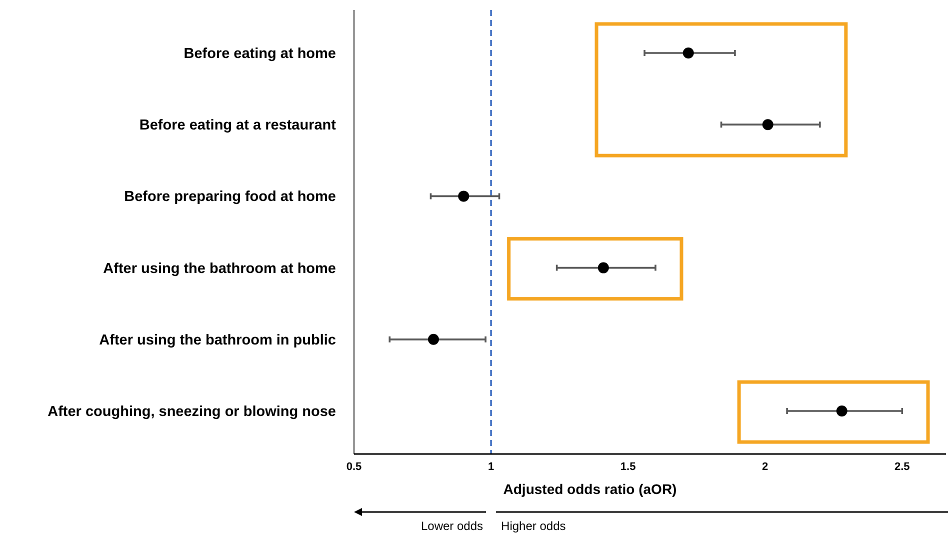 The image size is (948, 533). I want to click on y-tick-label: Before preparing food at home, so click(230, 197).